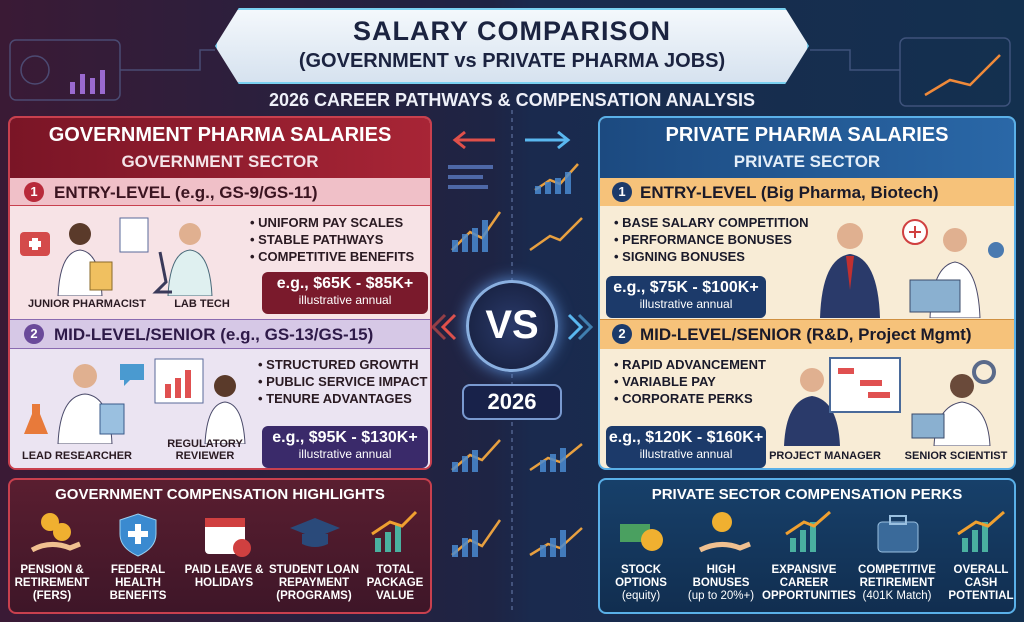 Image resolution: width=1024 pixels, height=622 pixels. Describe the element at coordinates (512, 61) in the screenshot. I see `subtitle: (GOVERNMENT vs PRIVATE PHARMA JOBS)` at that location.